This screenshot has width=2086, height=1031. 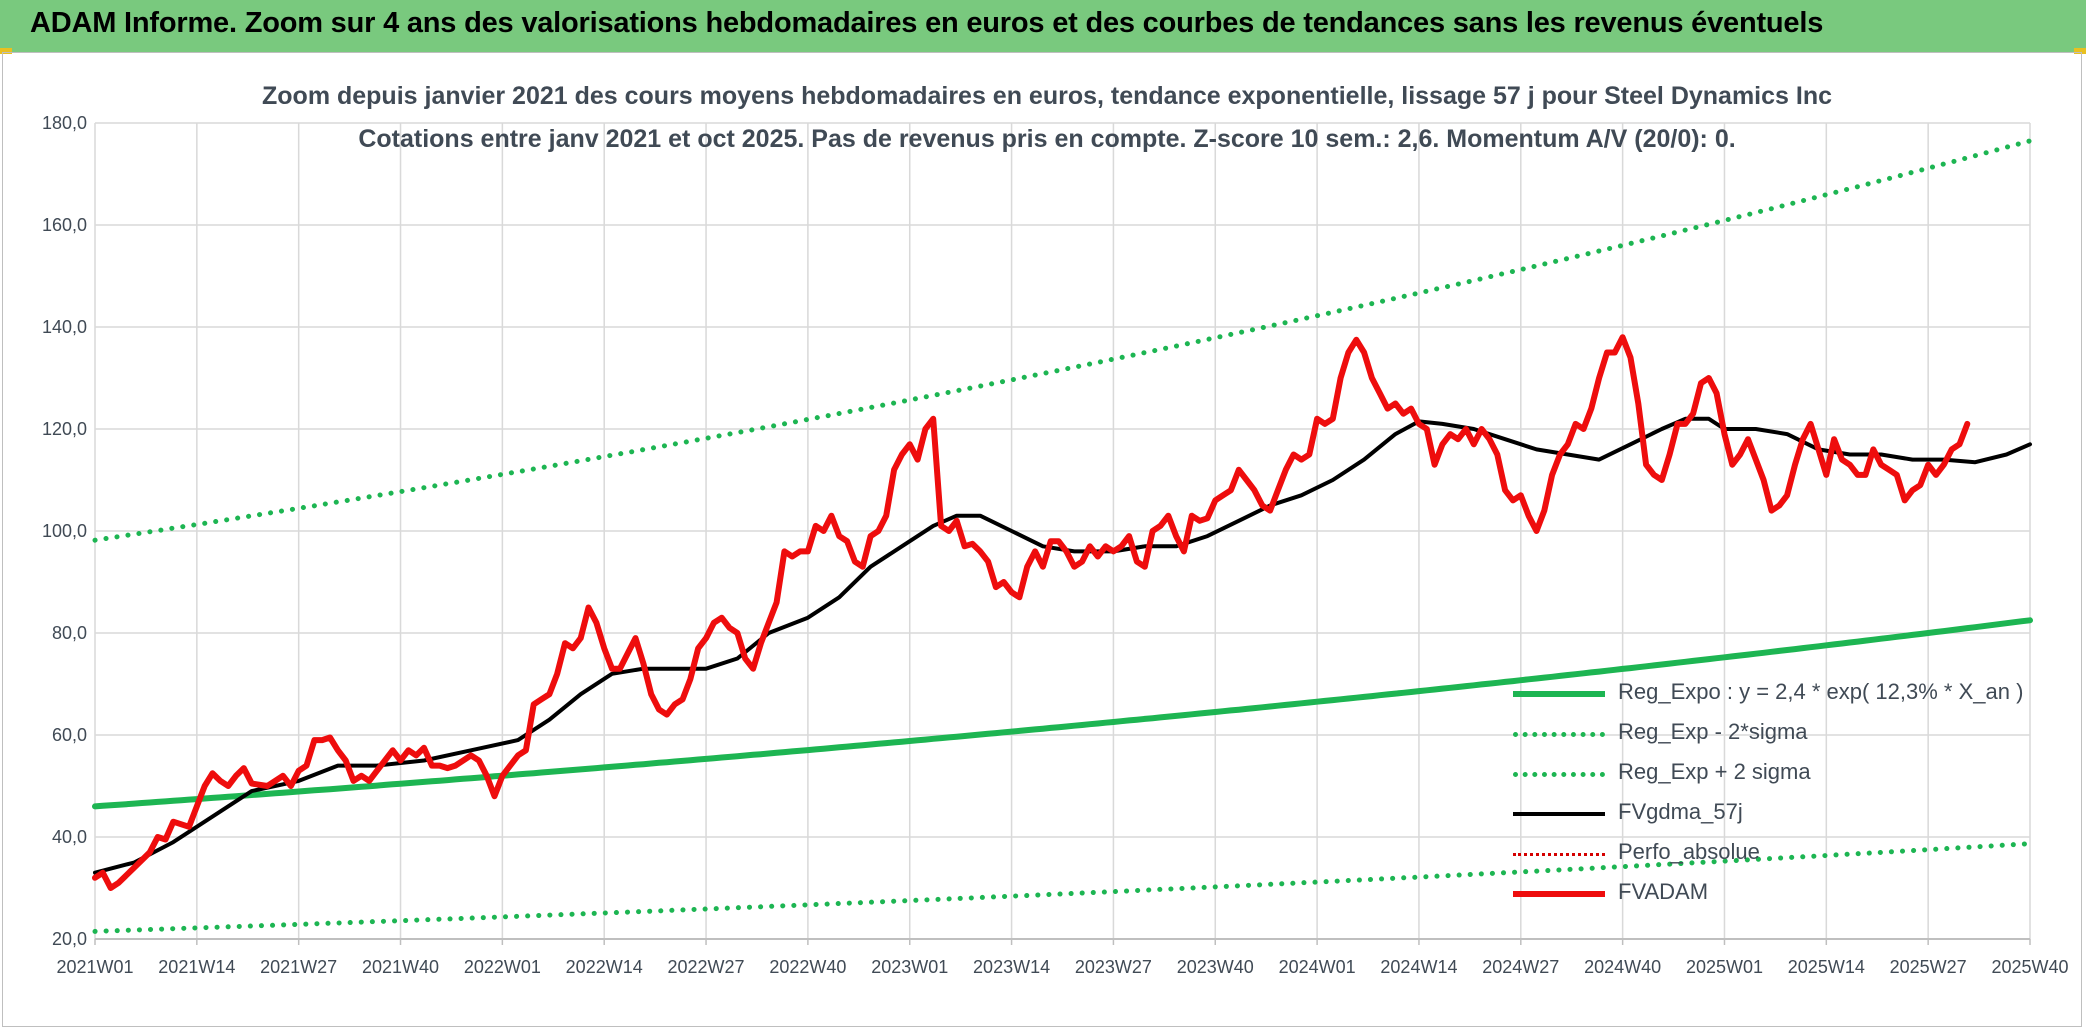 I want to click on y-tick-label: 160,0, so click(x=64, y=225).